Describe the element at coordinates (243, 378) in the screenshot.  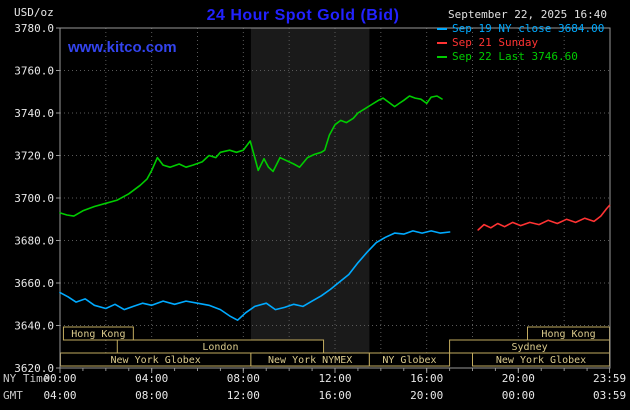
I see `x-tick-label-ny: 08:00` at that location.